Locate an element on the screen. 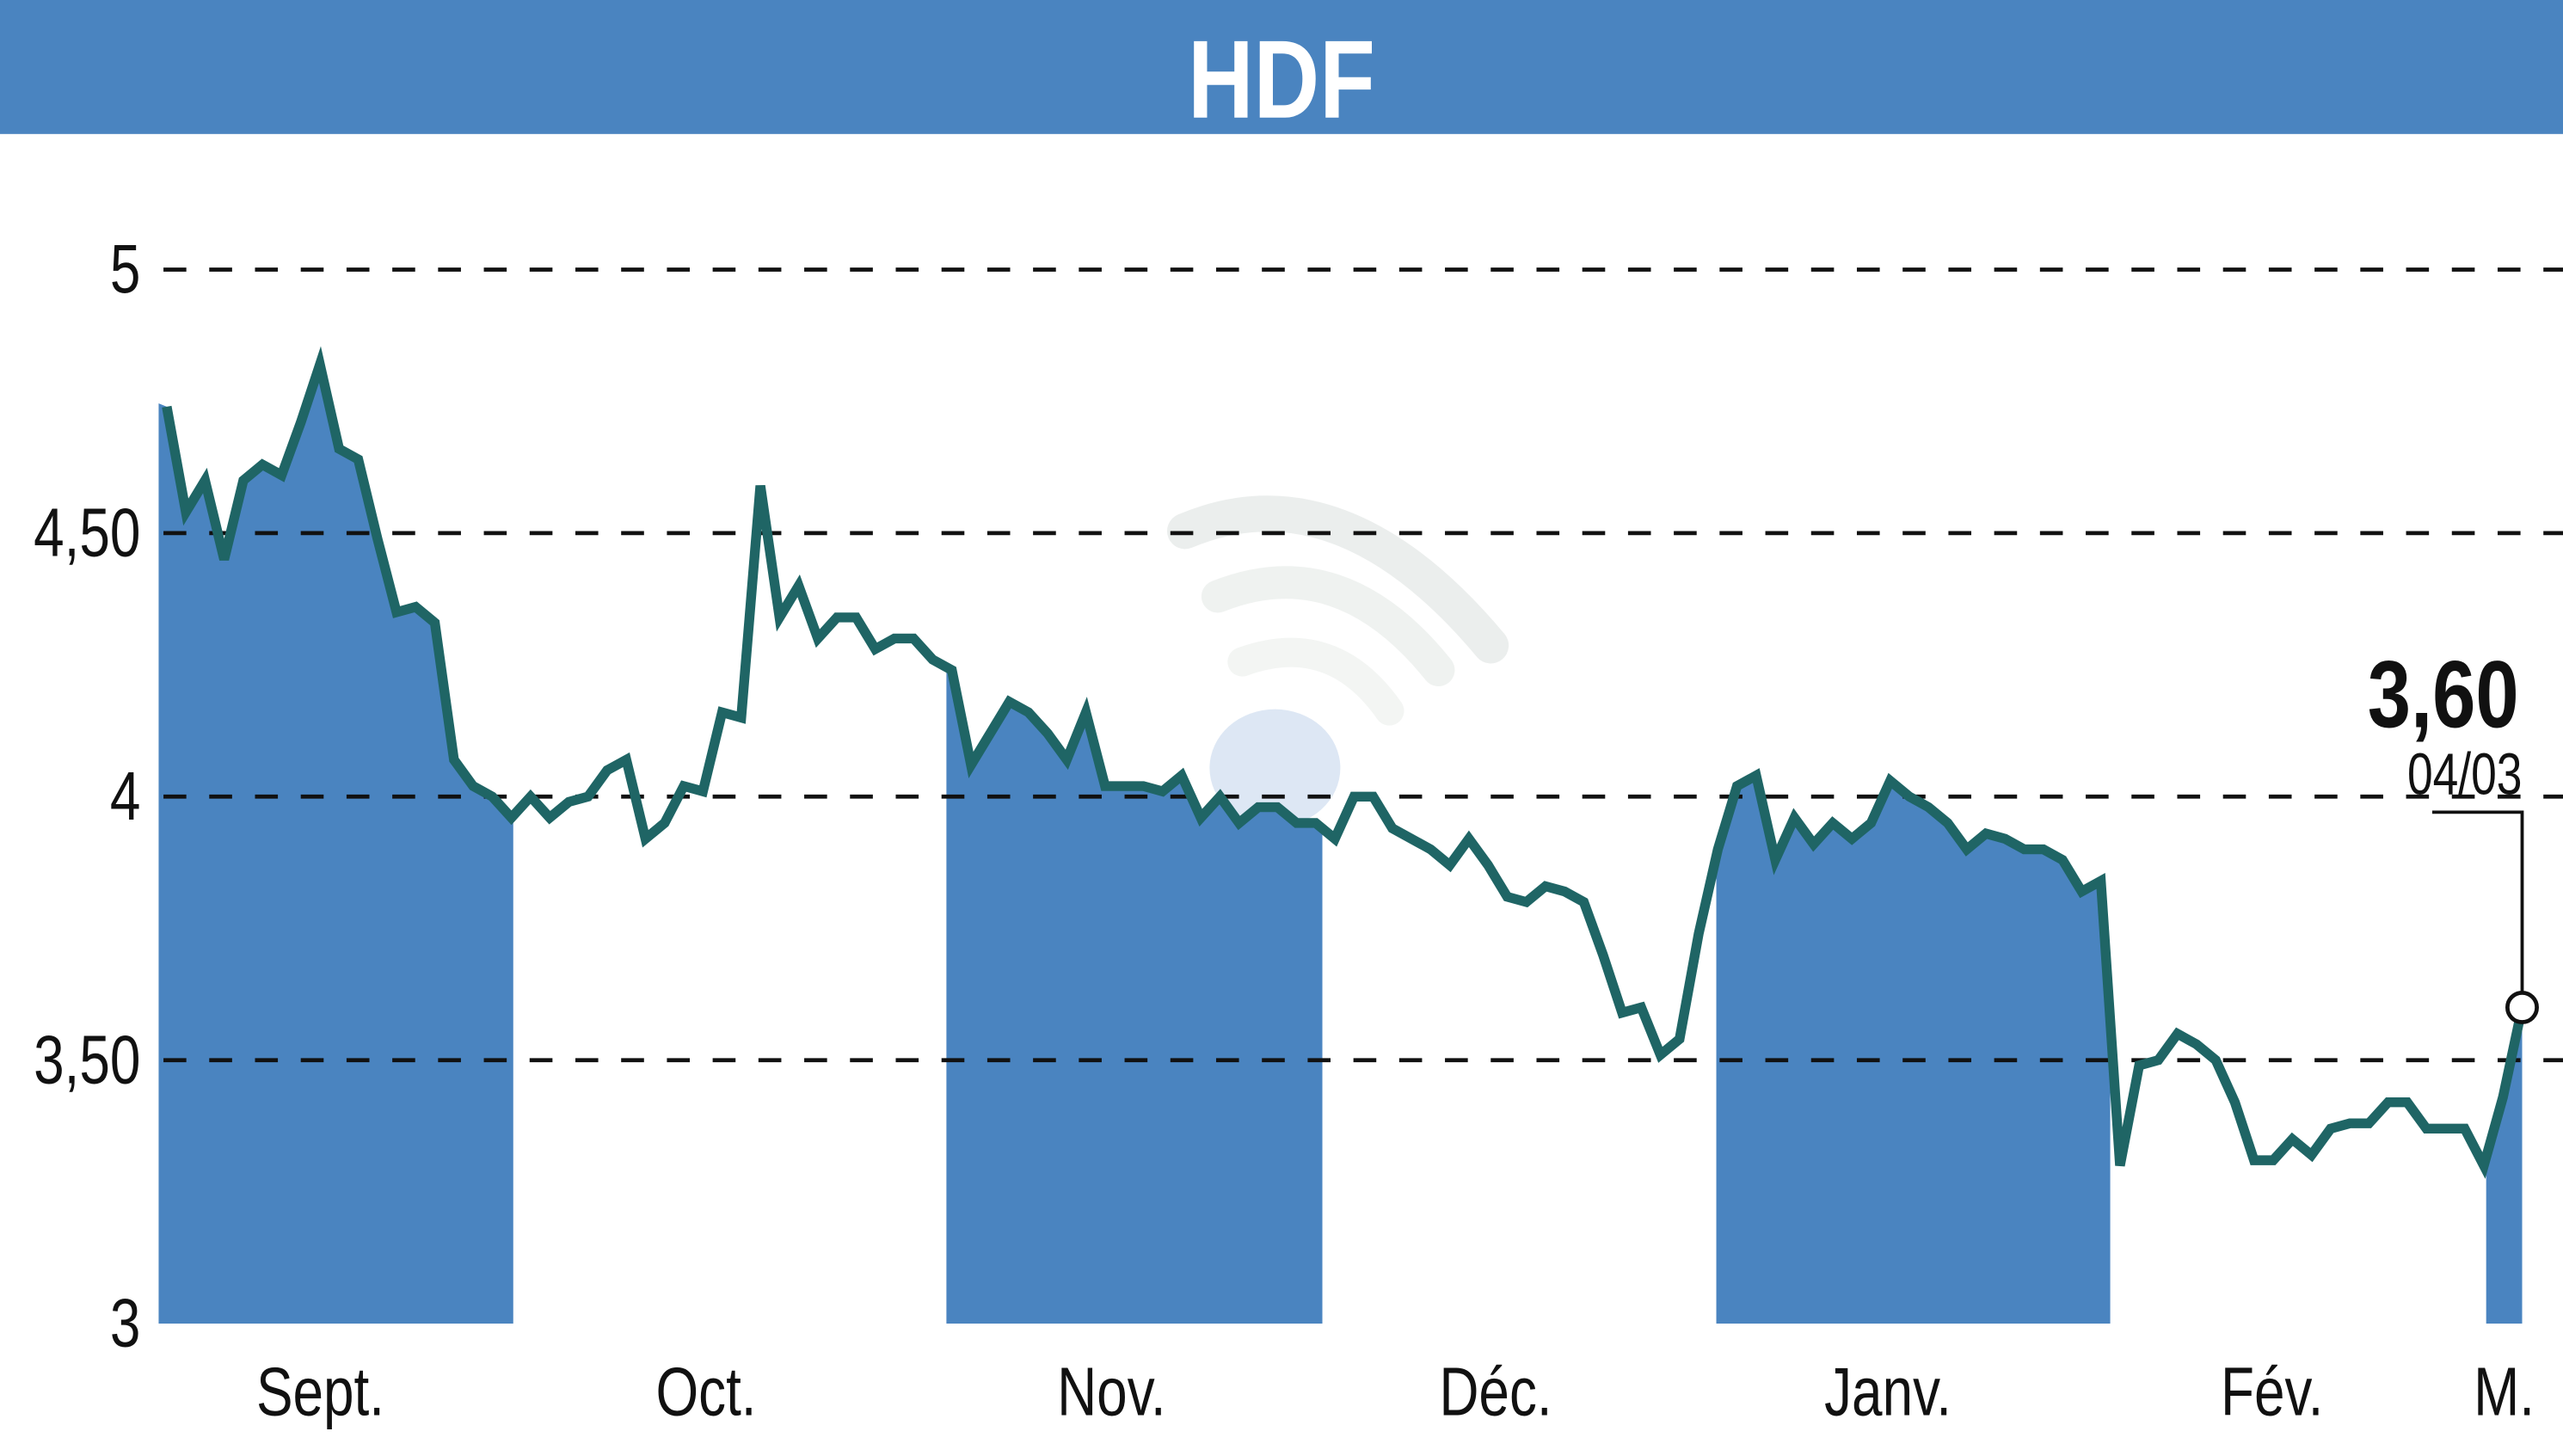  last-value-label: 3,60 is located at coordinates (2443, 695).